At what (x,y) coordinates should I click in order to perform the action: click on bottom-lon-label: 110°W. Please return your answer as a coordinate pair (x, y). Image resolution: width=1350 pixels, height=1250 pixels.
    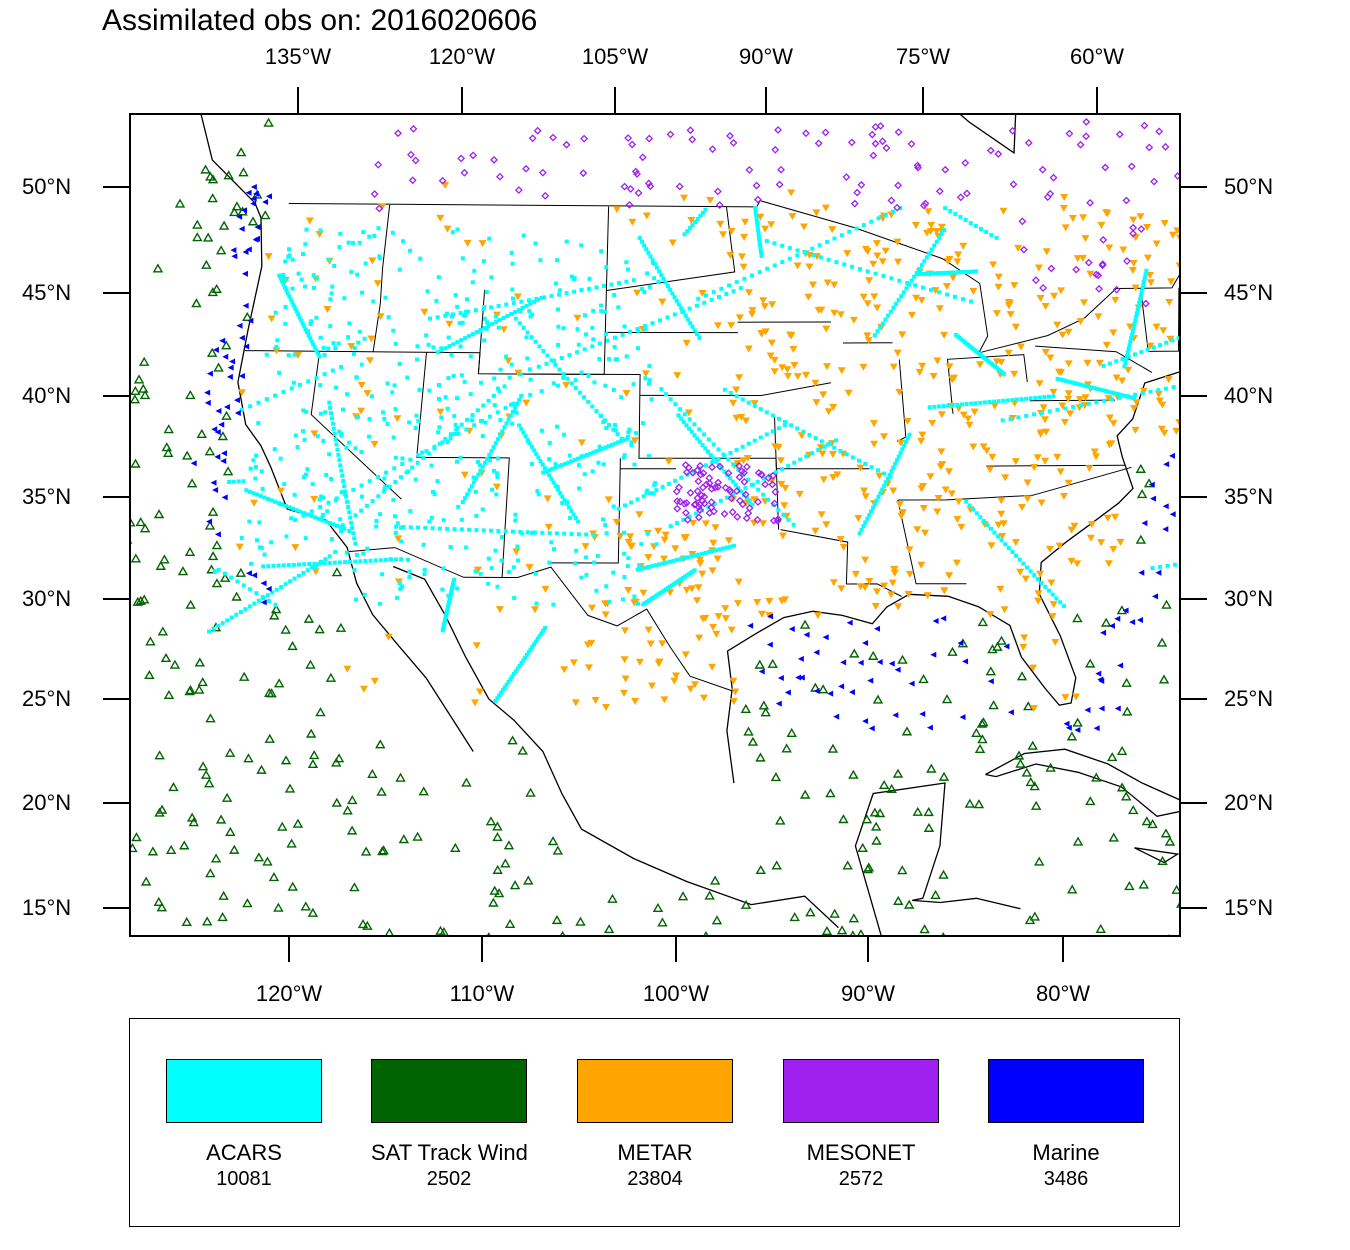
    Looking at the image, I should click on (482, 993).